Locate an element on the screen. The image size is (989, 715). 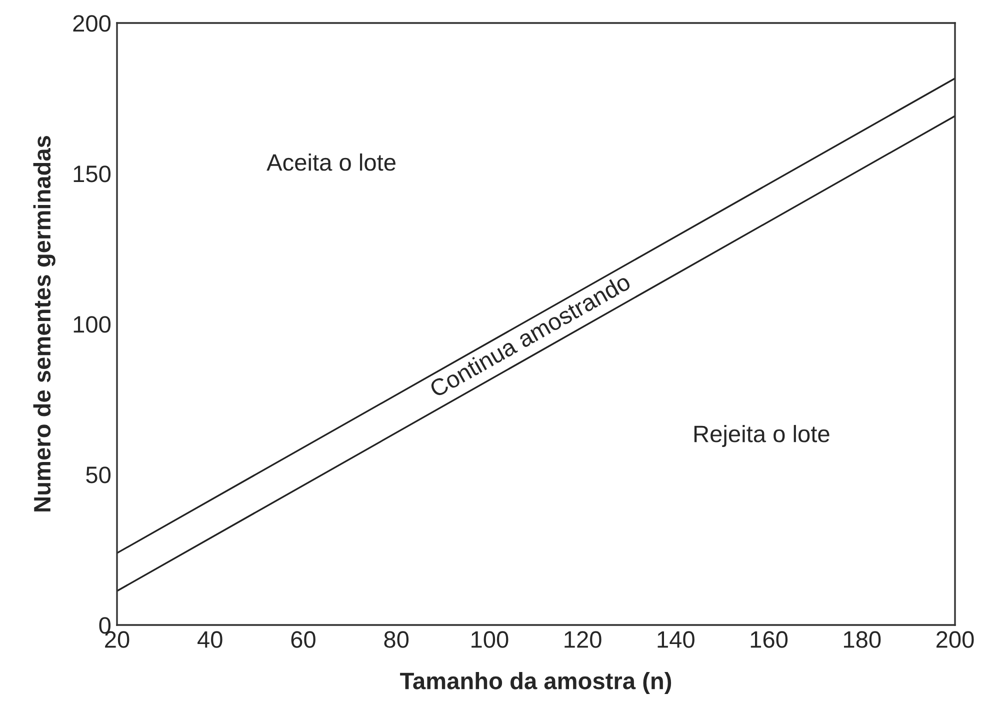
annotation: Aceita o lote is located at coordinates (331, 162).